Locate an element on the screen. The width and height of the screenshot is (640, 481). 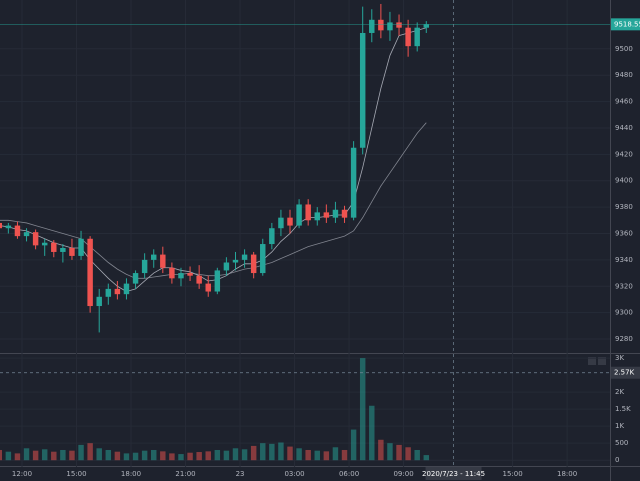
y-tick-label: 9480 is located at coordinates (624, 75).